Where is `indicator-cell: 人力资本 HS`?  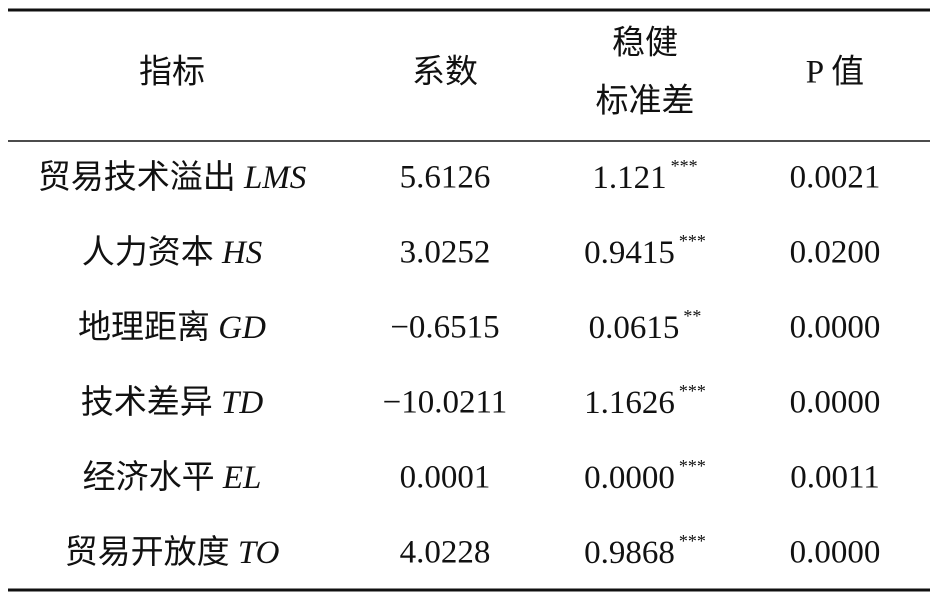
indicator-cell: 人力资本 HS is located at coordinates (172, 252).